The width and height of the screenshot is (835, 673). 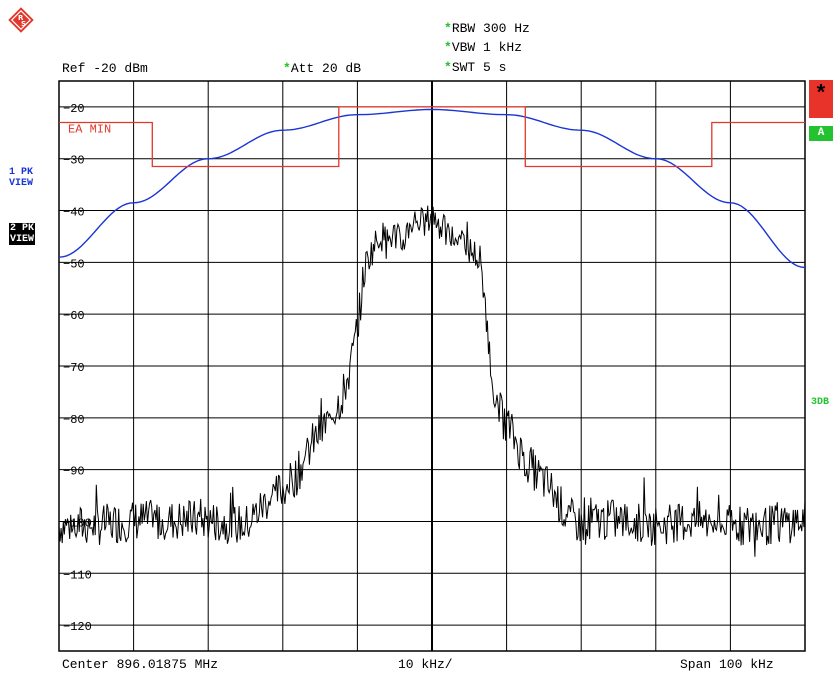 What do you see at coordinates (23, 24) in the screenshot?
I see `svg-text: S` at bounding box center [23, 24].